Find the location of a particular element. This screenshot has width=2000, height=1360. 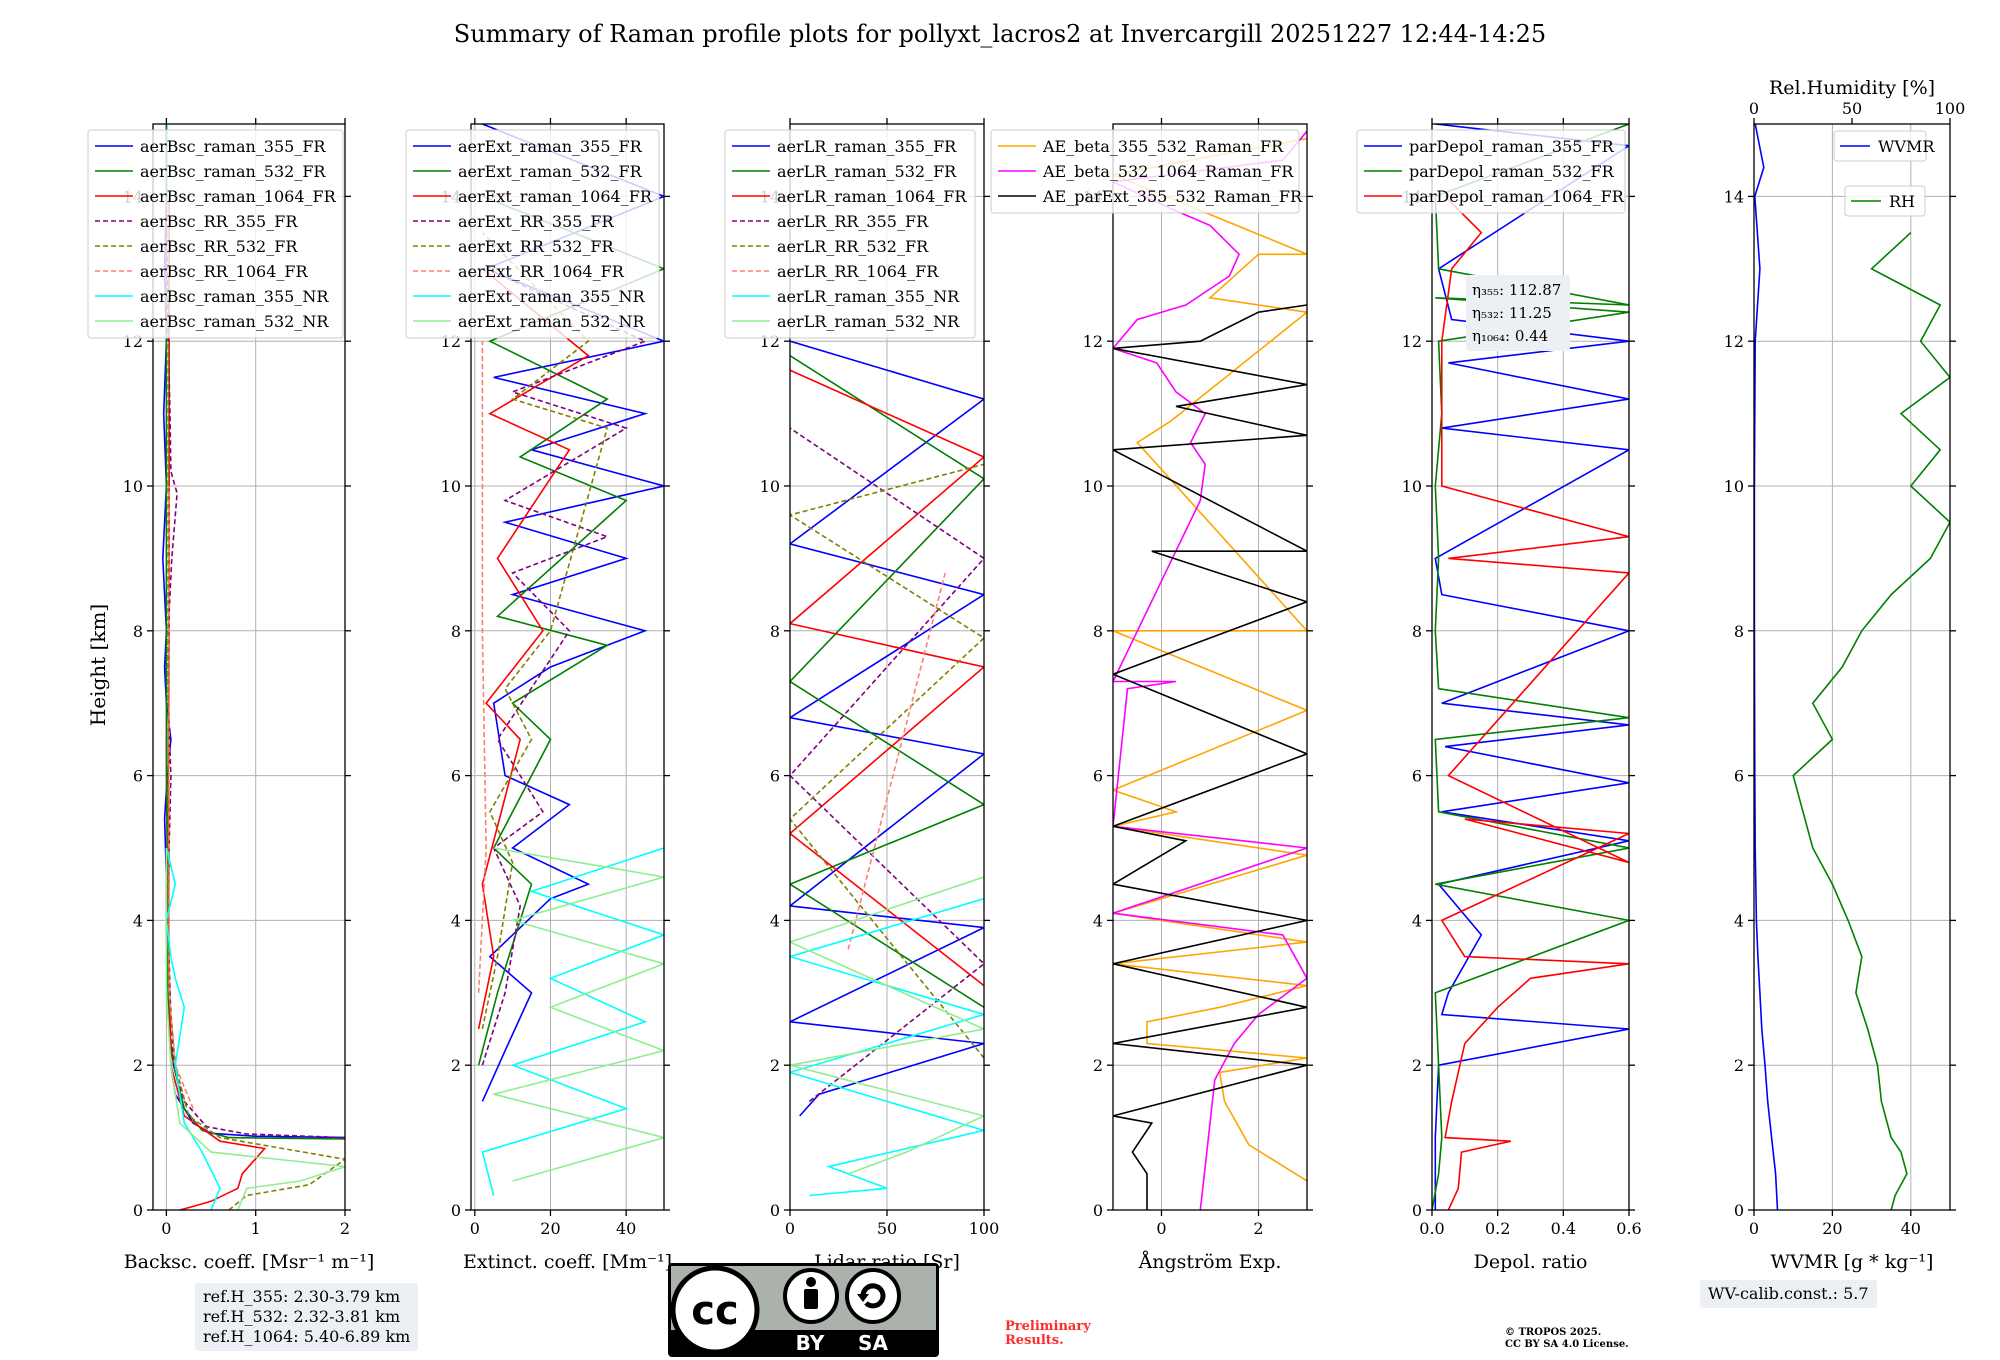

copyright-note: © TROPOS 2025. CC BY SA 4.0 License. is located at coordinates (1567, 1339).